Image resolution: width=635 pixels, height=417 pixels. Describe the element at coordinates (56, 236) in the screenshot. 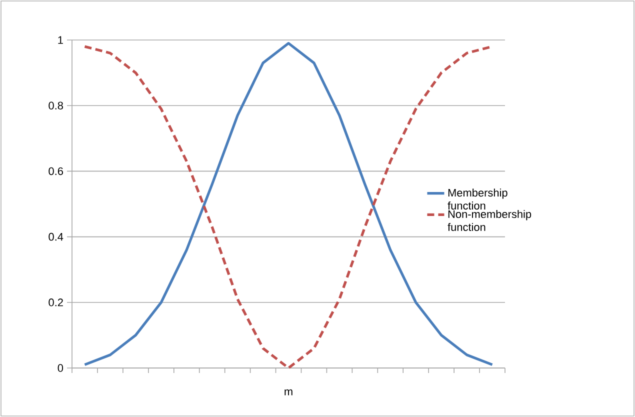

I see `y-tick-label: 0.4` at that location.